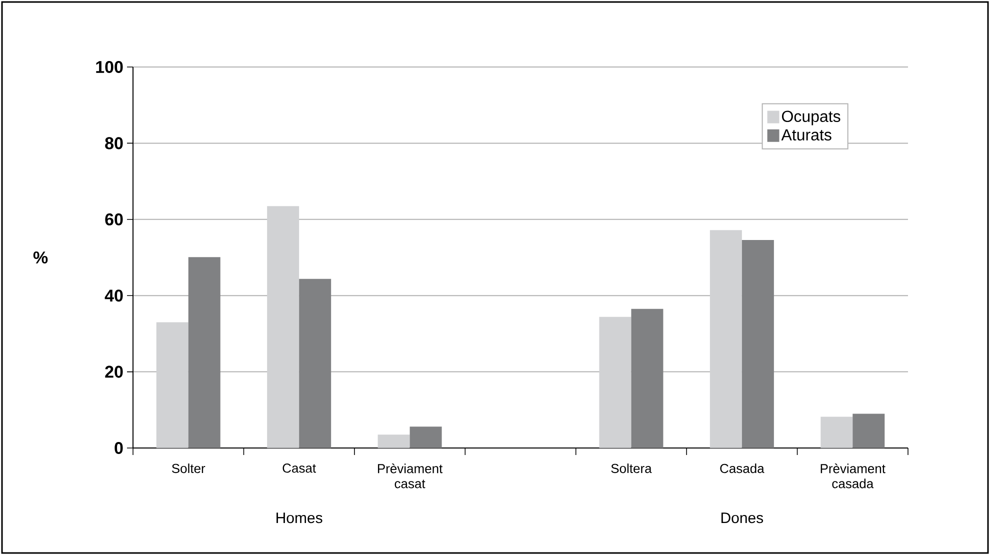 The image size is (990, 555). I want to click on x-tick-label: Casada, so click(742, 469).